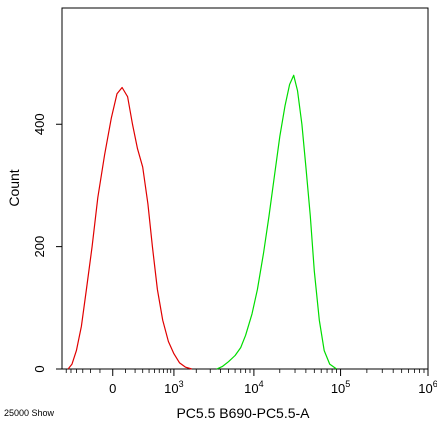 The width and height of the screenshot is (437, 427). Describe the element at coordinates (29, 413) in the screenshot. I see `event-count-footnote: 25000 Show` at that location.